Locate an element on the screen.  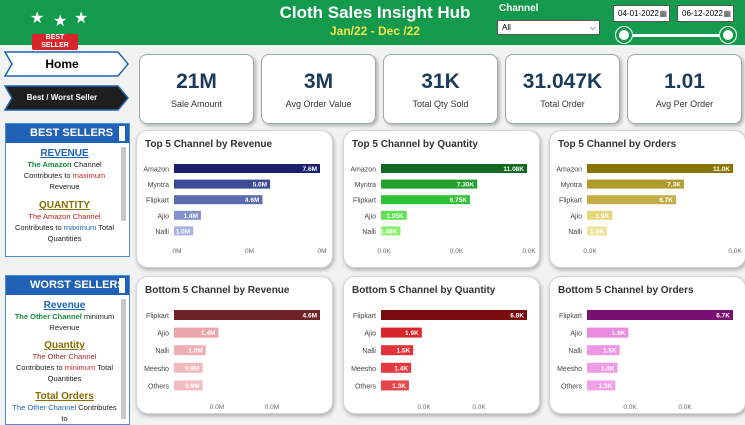
chart-title: Bottom 5 Channel by Revenue is located at coordinates (217, 290).